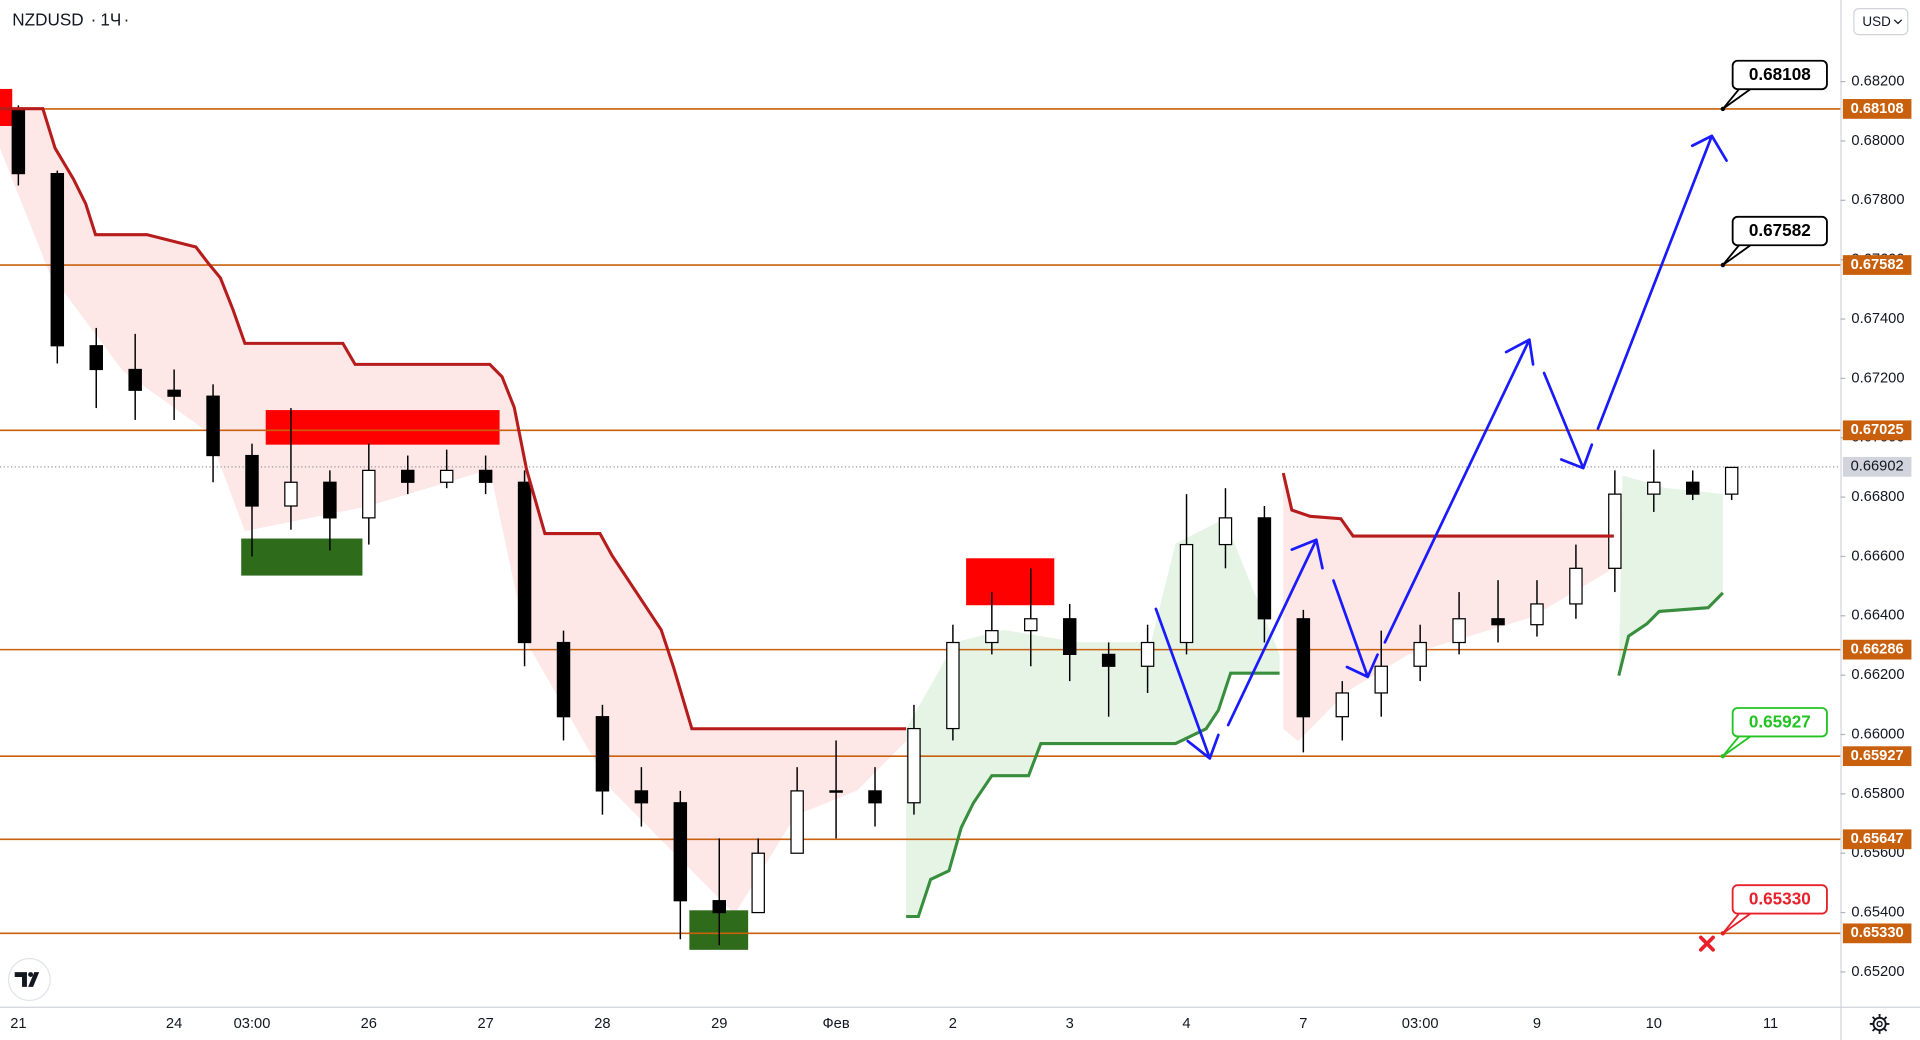 This screenshot has height=1040, width=1920. I want to click on x-tick-label: 2, so click(953, 1024).